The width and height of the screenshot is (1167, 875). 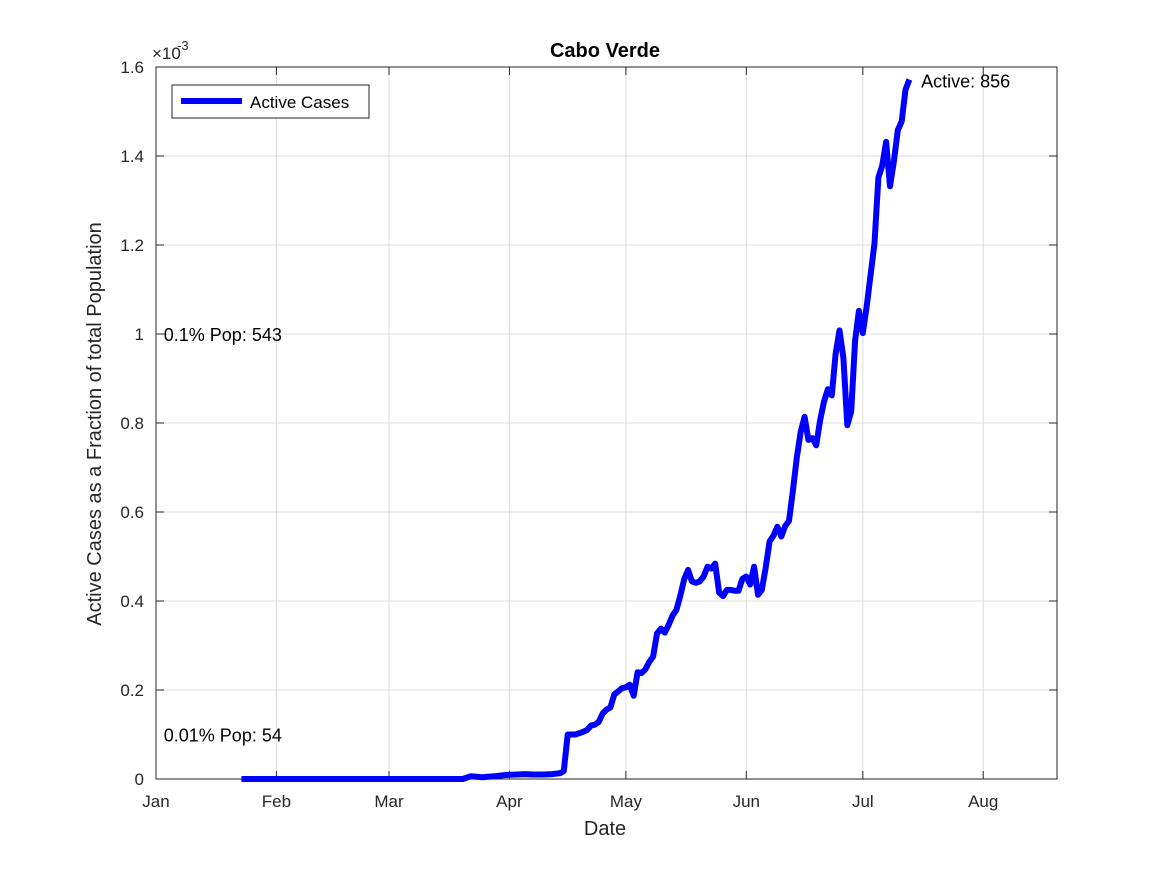 What do you see at coordinates (132, 156) in the screenshot?
I see `y-tick-label: 1.4` at bounding box center [132, 156].